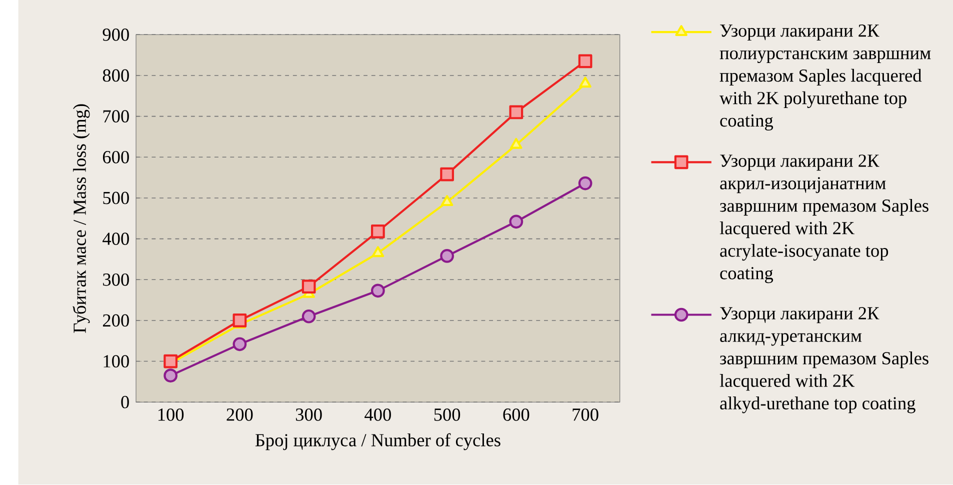 The image size is (953, 485). What do you see at coordinates (516, 415) in the screenshot?
I see `x-tick-label: 600` at bounding box center [516, 415].